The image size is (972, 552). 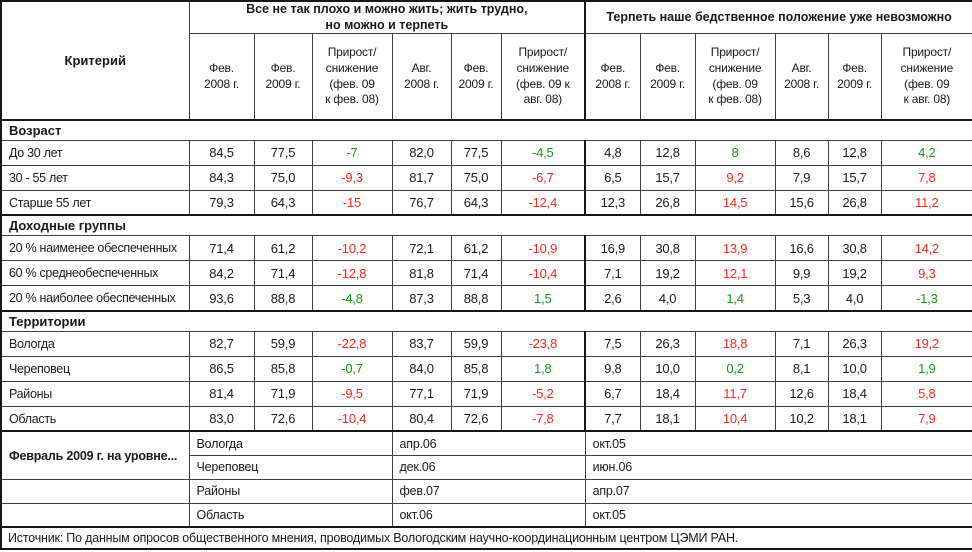 I want to click on section-header-row: Территории, so click(x=486, y=320).